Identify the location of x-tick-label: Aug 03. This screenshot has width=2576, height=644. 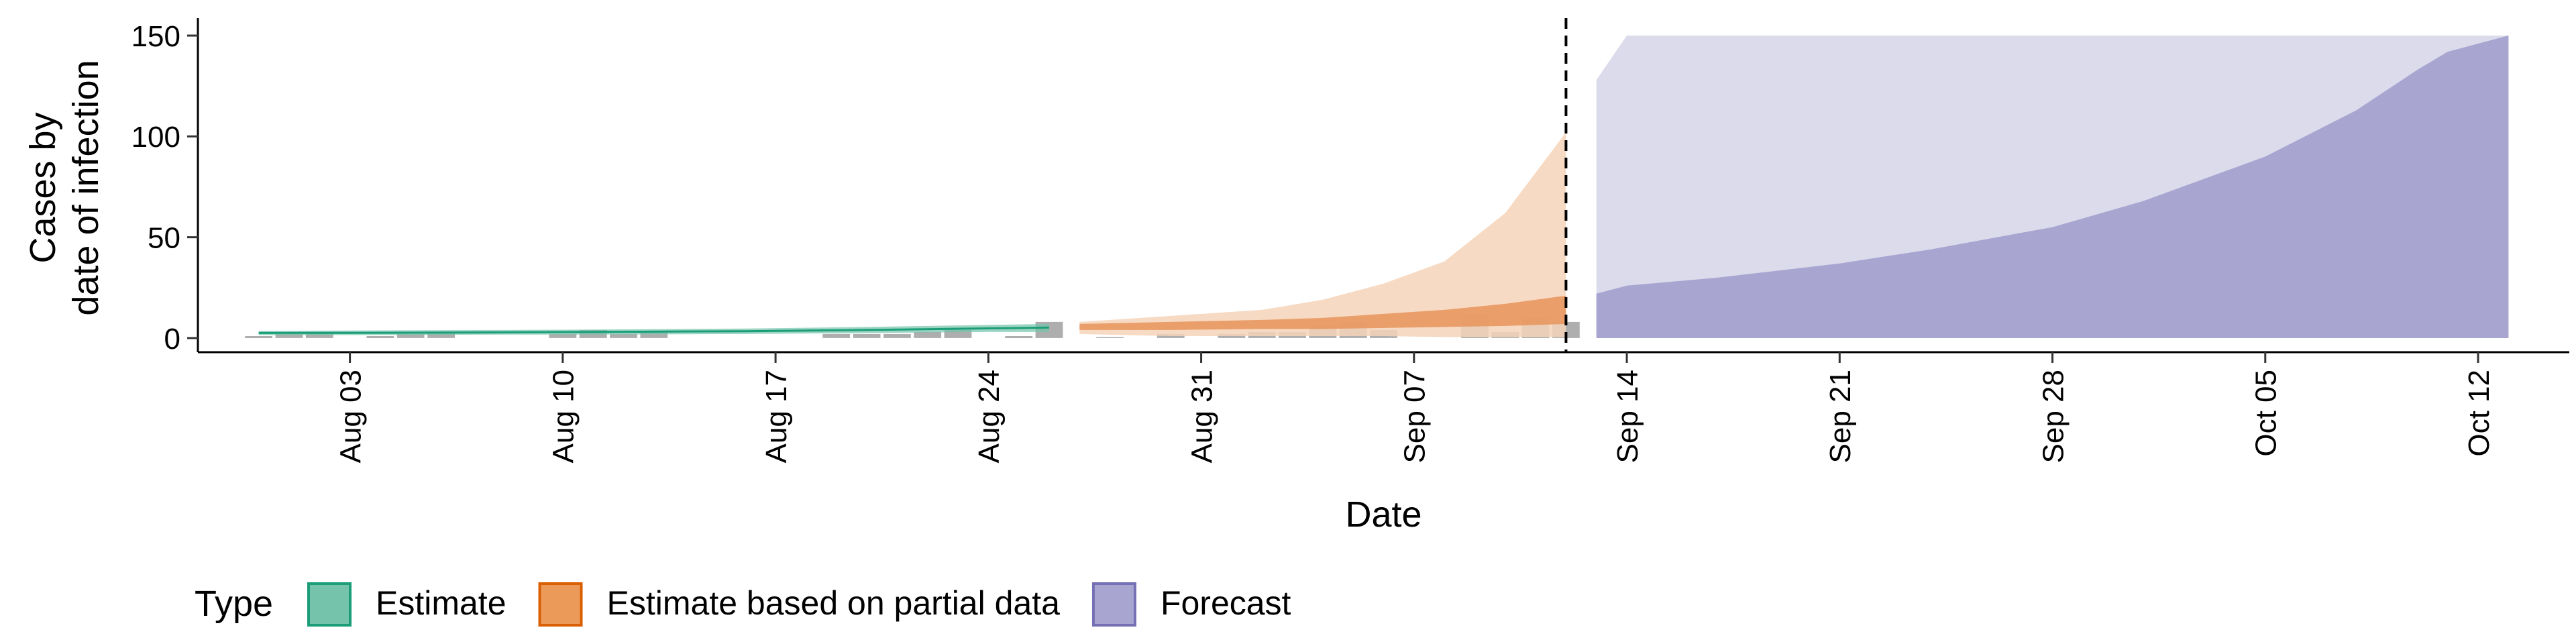
(350, 416).